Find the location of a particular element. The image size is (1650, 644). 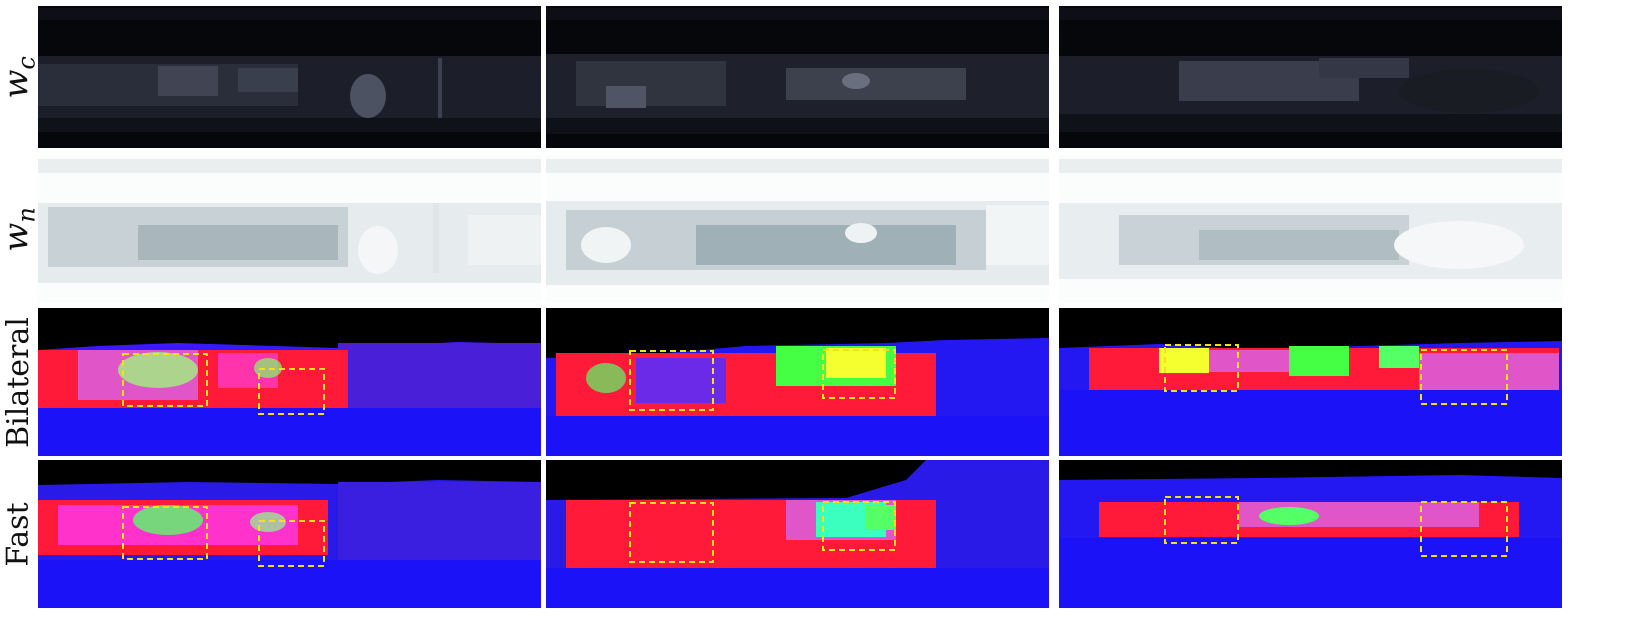

row-label-text: wc is located at coordinates (20, 77).